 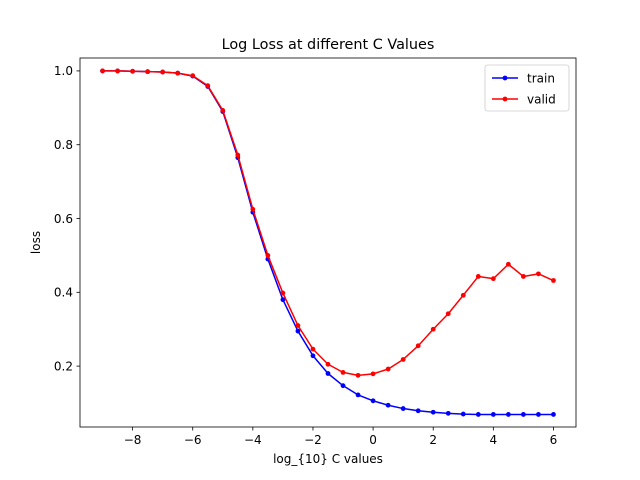 What do you see at coordinates (193, 440) in the screenshot?
I see `x-tick-label: −6` at bounding box center [193, 440].